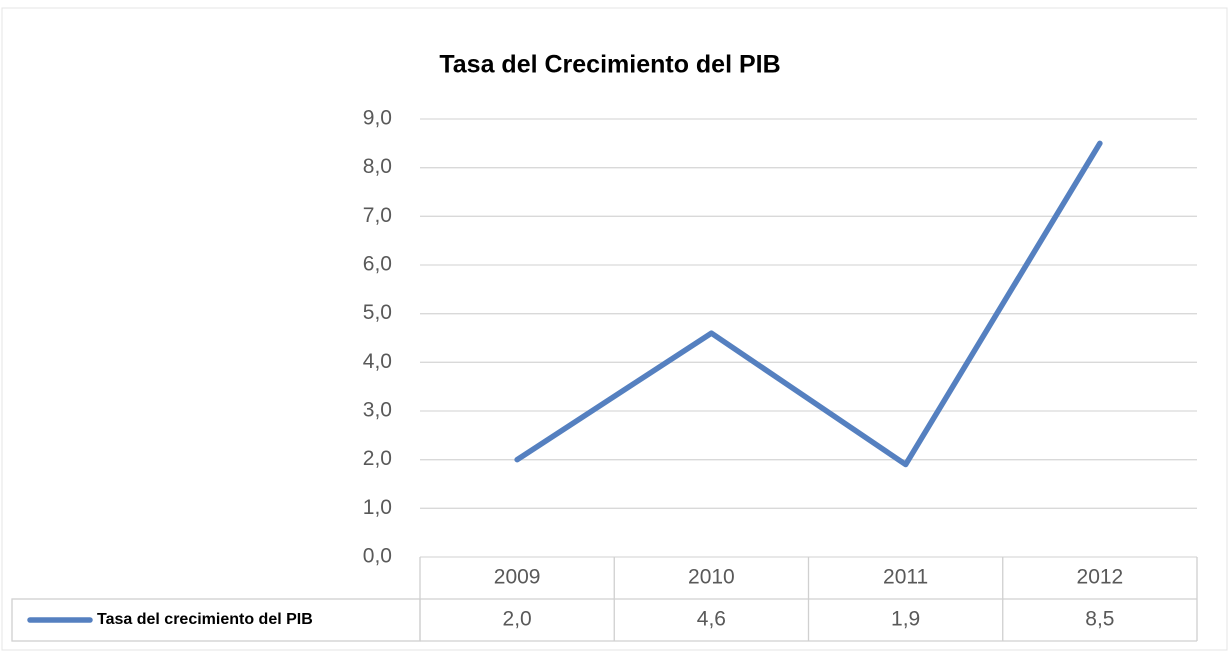 The width and height of the screenshot is (1229, 657). Describe the element at coordinates (205, 619) in the screenshot. I see `legend-label: Tasa del crecimiento del PIB` at that location.